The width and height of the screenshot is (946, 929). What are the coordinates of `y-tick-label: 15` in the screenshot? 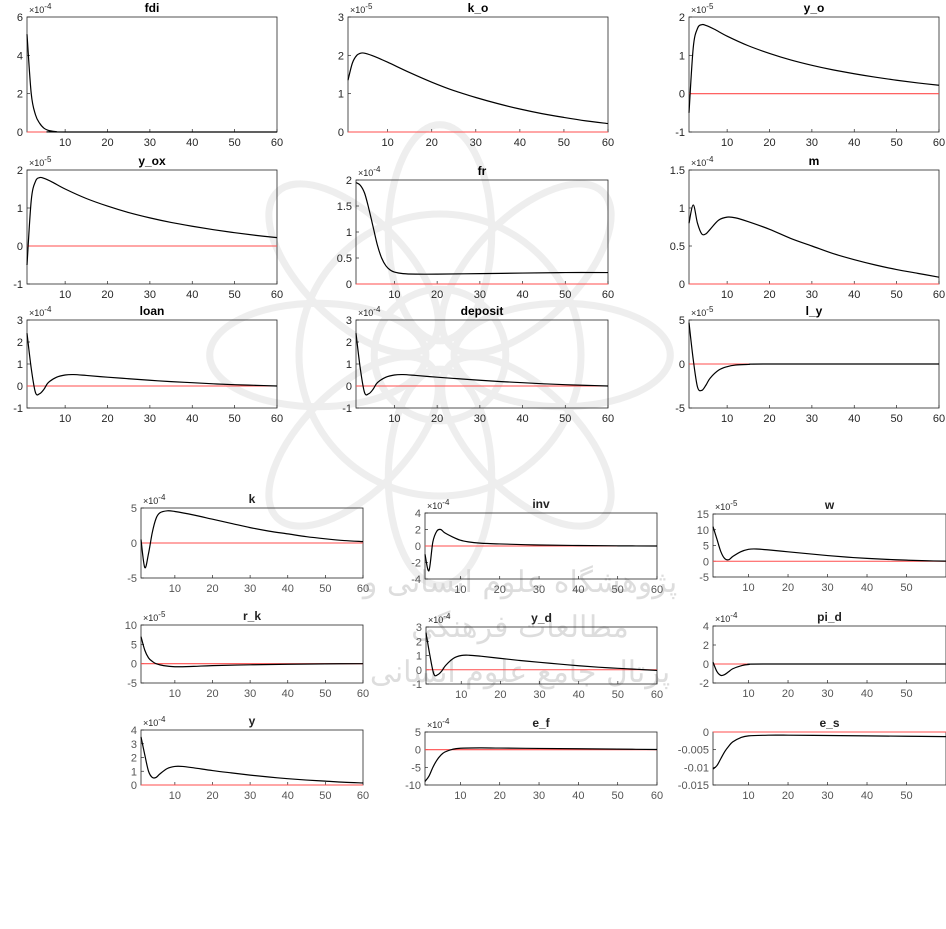 It's located at (703, 515).